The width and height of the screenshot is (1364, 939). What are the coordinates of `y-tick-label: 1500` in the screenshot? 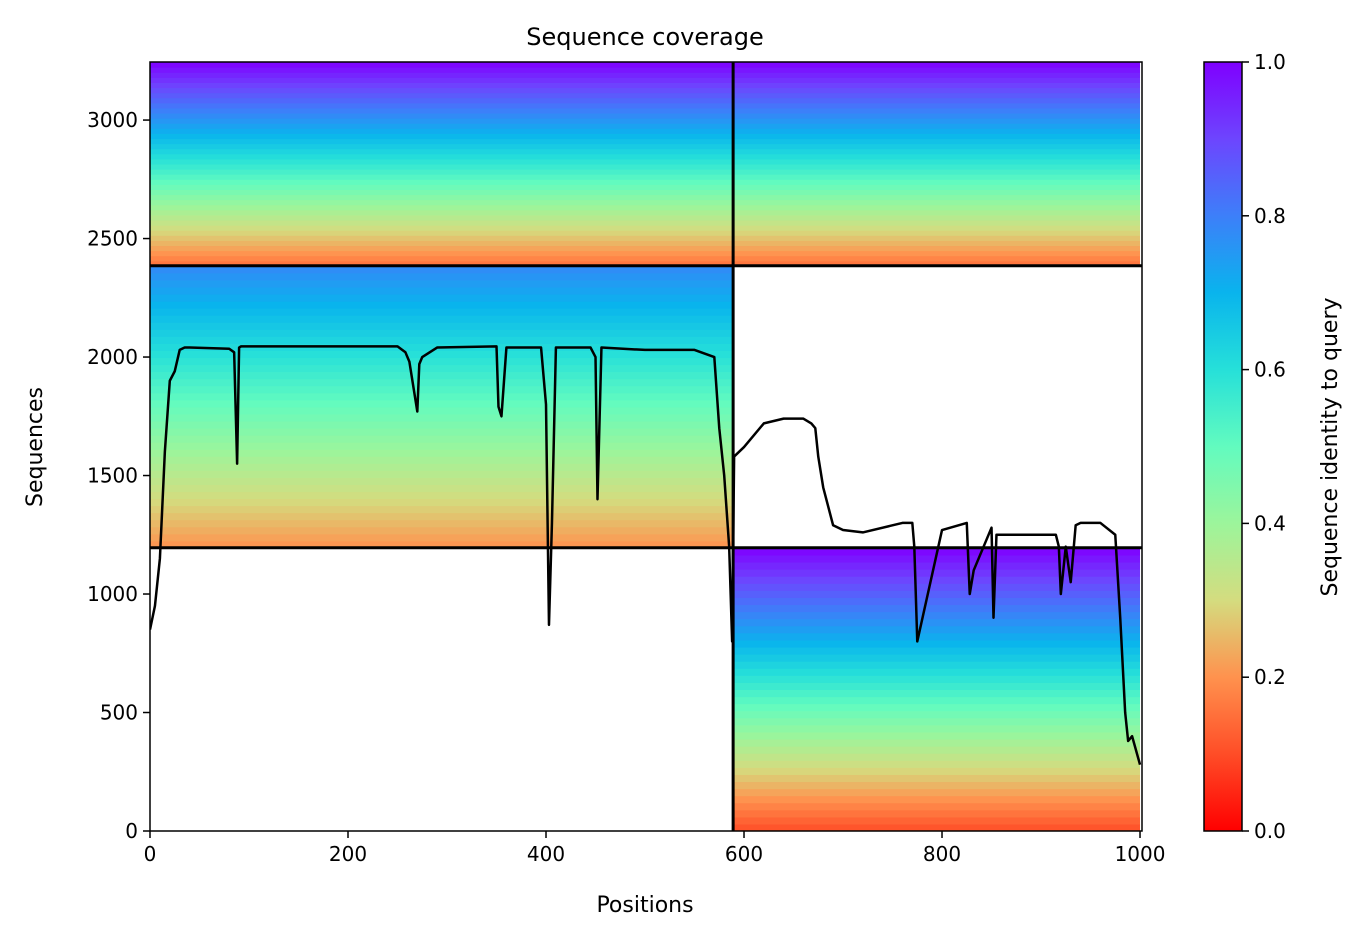 It's located at (112, 476).